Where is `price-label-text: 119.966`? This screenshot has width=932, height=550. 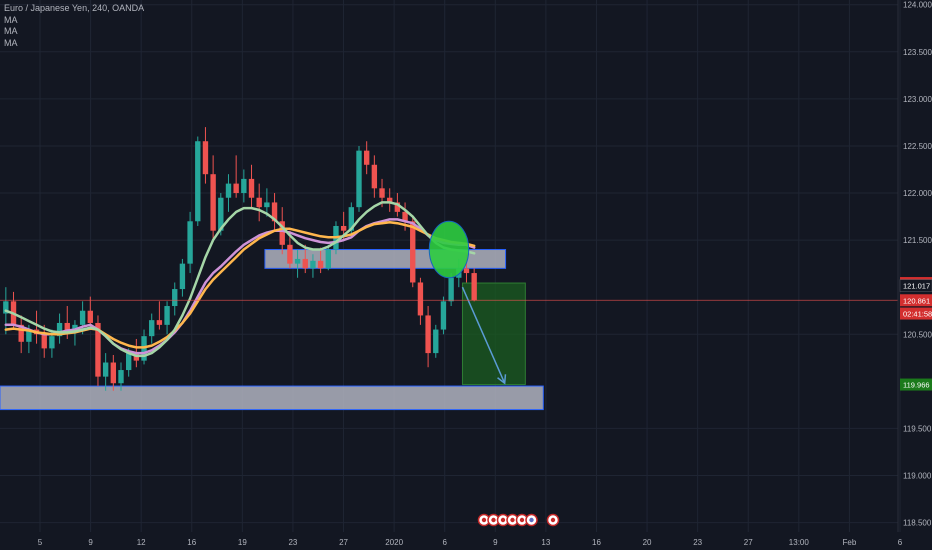
price-label-text: 119.966 is located at coordinates (916, 385).